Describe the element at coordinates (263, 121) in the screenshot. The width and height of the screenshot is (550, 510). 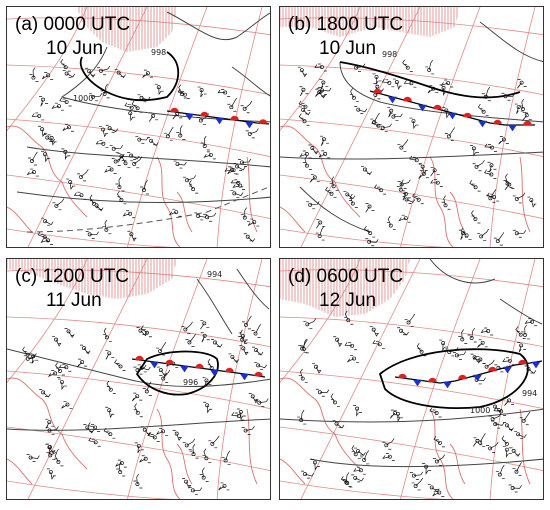
I see `warm-front-semicircle` at that location.